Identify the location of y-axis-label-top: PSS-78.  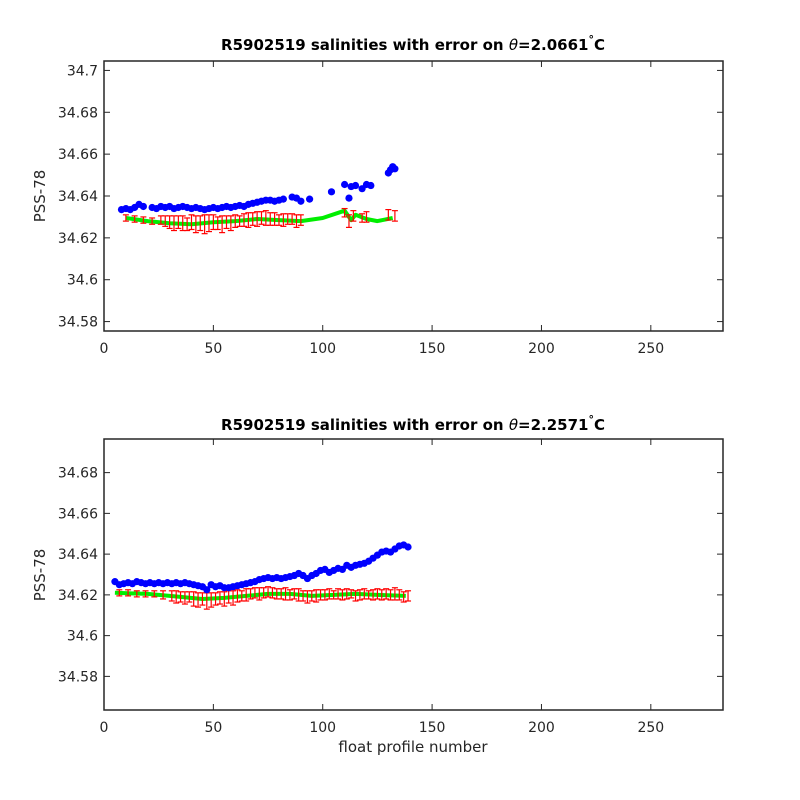
(40, 196).